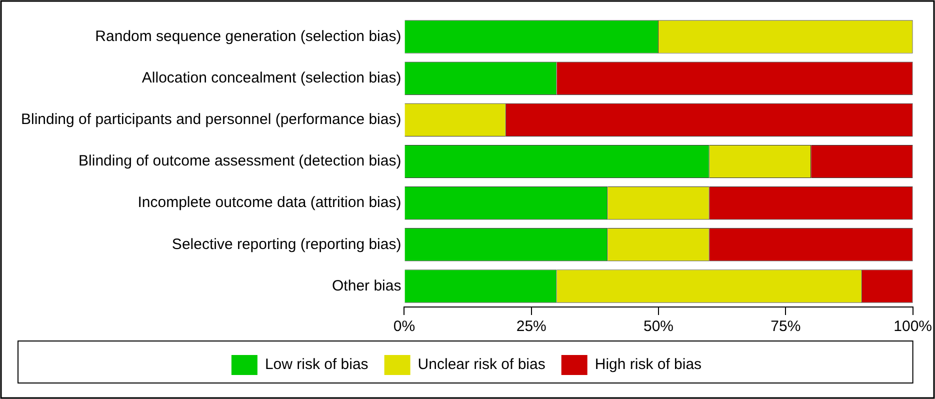  I want to click on x-tick-label: 75%, so click(785, 327).